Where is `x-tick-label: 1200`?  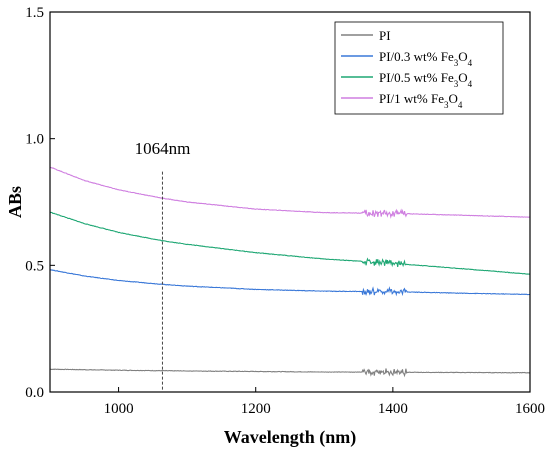 x-tick-label: 1200 is located at coordinates (256, 409).